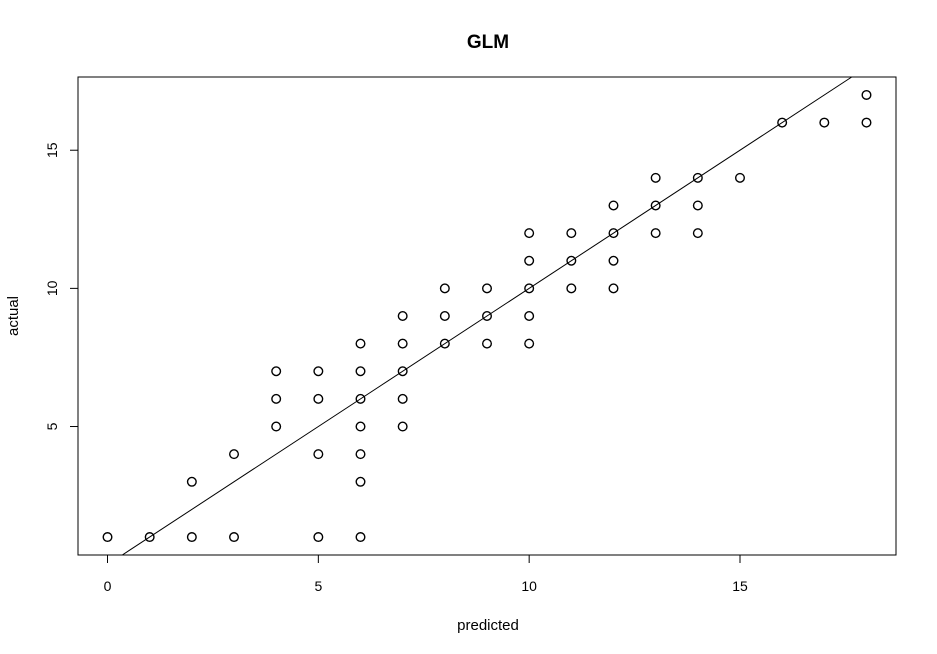  What do you see at coordinates (108, 586) in the screenshot?
I see `x-tick-label: 0` at bounding box center [108, 586].